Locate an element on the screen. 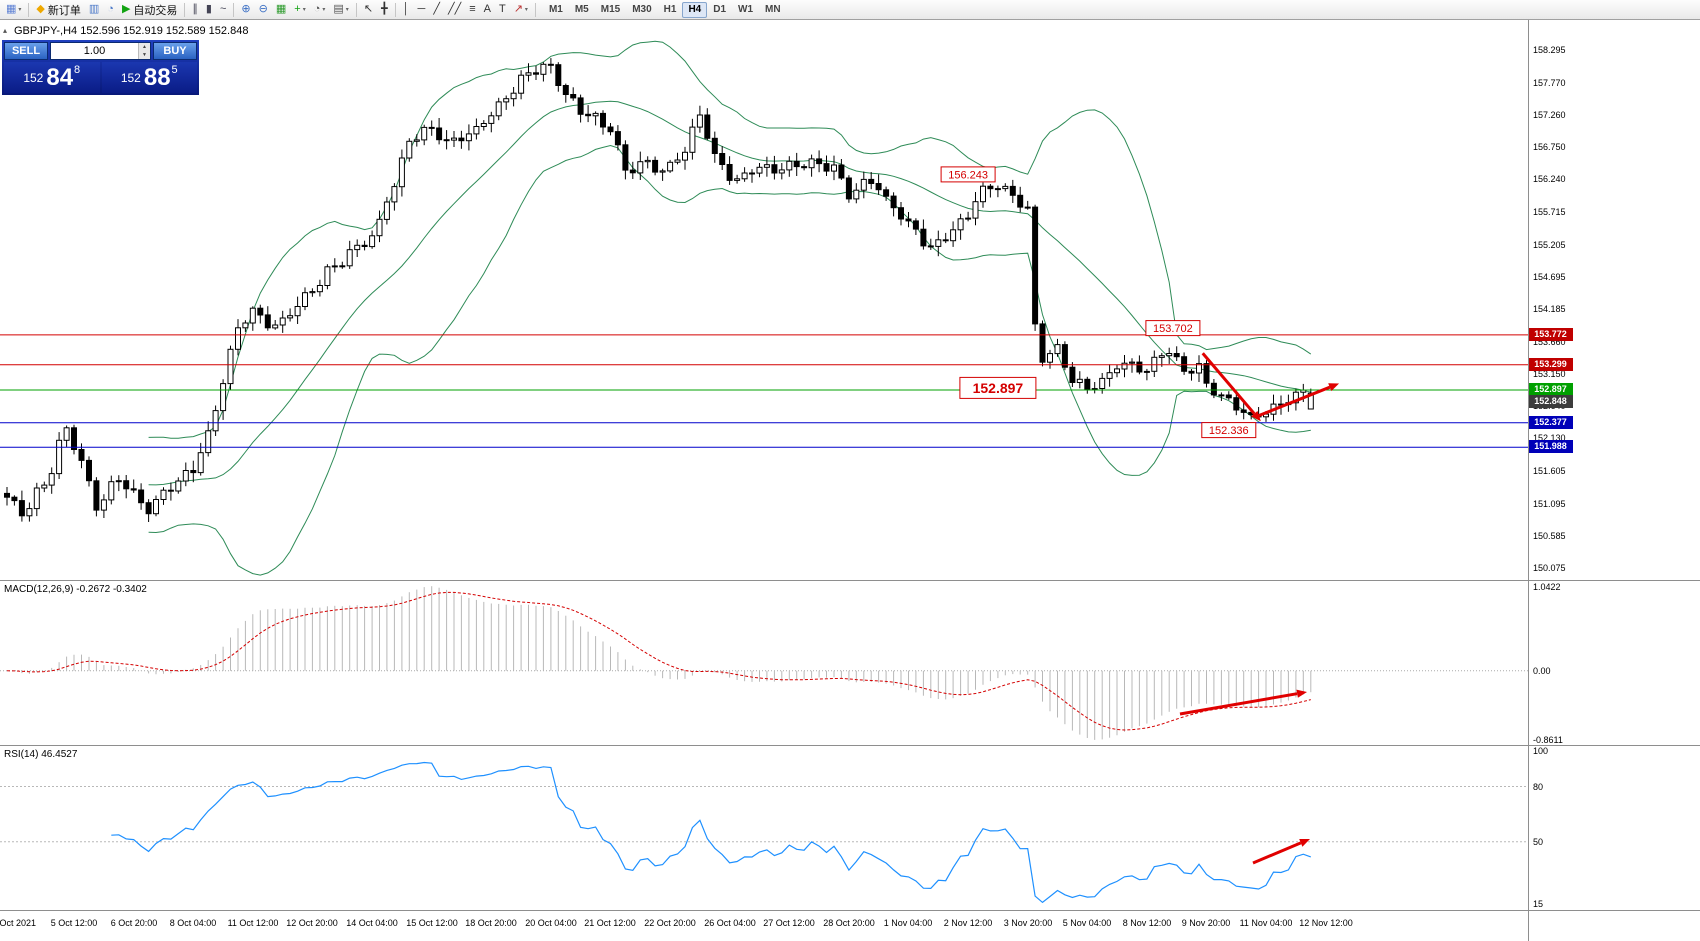 The width and height of the screenshot is (1700, 941). timeframe-m15-button: M15 is located at coordinates (610, 9).